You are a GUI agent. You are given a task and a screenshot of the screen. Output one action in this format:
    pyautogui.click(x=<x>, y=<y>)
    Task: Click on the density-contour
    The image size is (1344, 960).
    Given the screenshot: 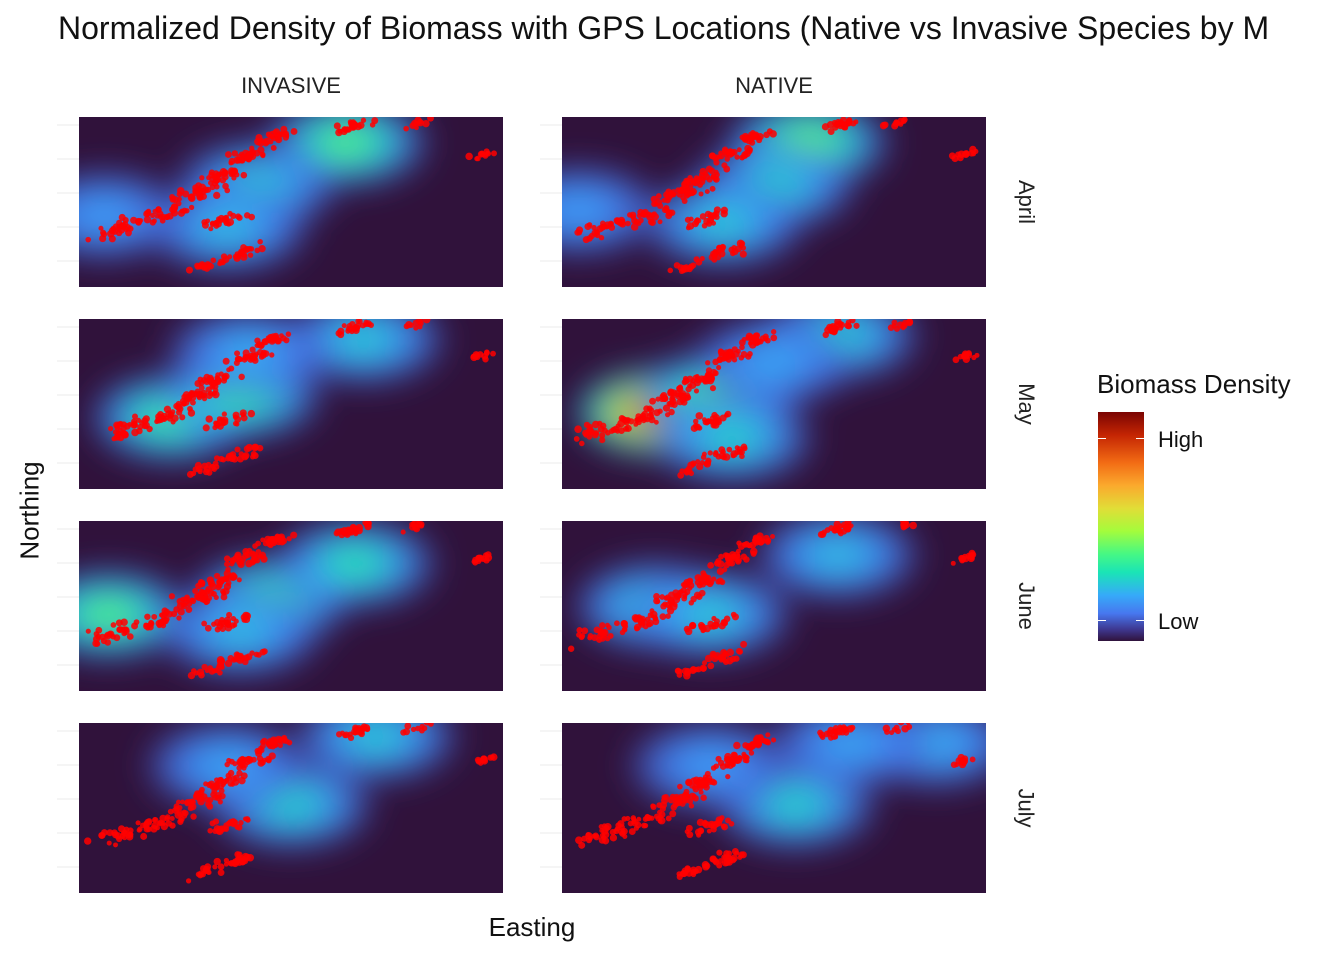 What is the action you would take?
    pyautogui.click(x=346, y=142)
    